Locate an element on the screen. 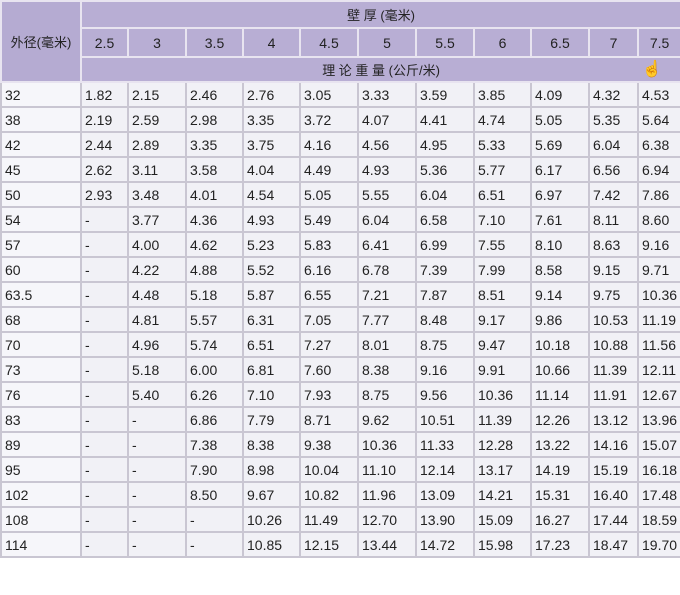 The height and width of the screenshot is (595, 680). weight-cell: 8.75 is located at coordinates (387, 394).